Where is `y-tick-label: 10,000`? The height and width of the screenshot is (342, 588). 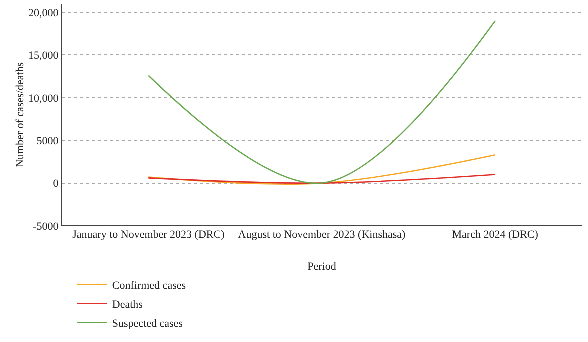
y-tick-label: 10,000 is located at coordinates (44, 98).